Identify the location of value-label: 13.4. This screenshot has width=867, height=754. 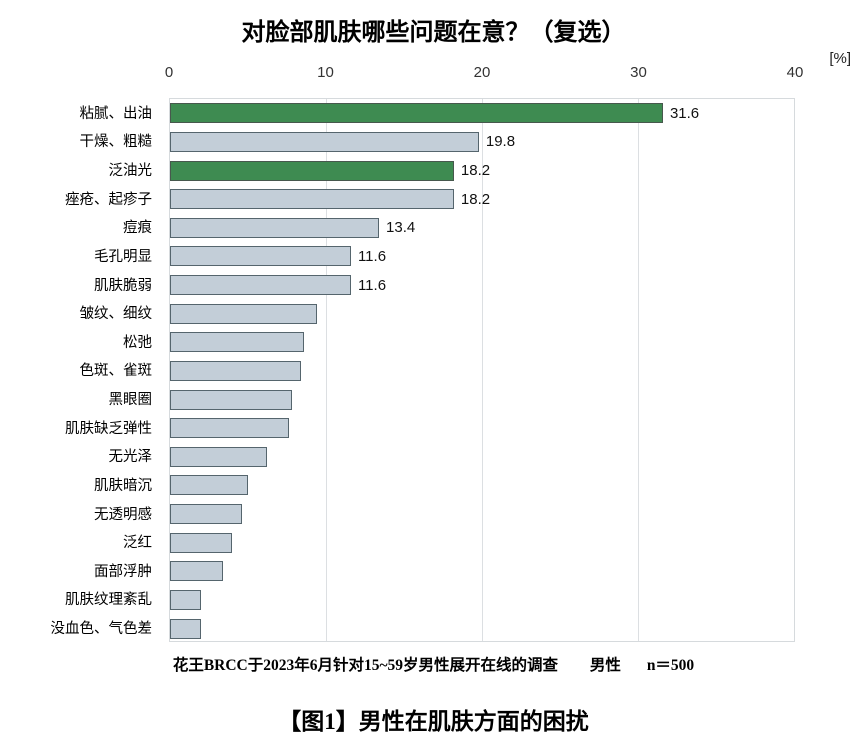
(401, 228).